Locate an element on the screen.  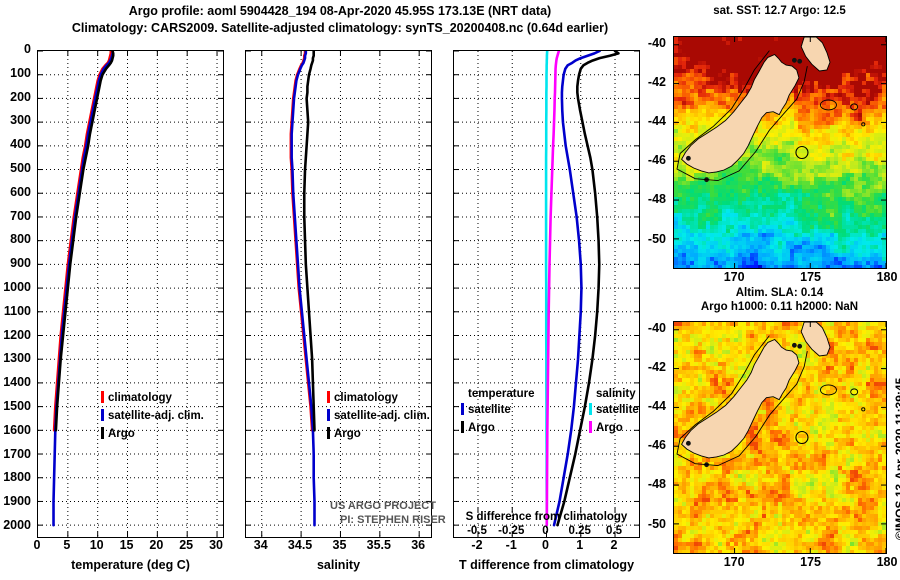
legend-item: satellite is located at coordinates (614, 409).